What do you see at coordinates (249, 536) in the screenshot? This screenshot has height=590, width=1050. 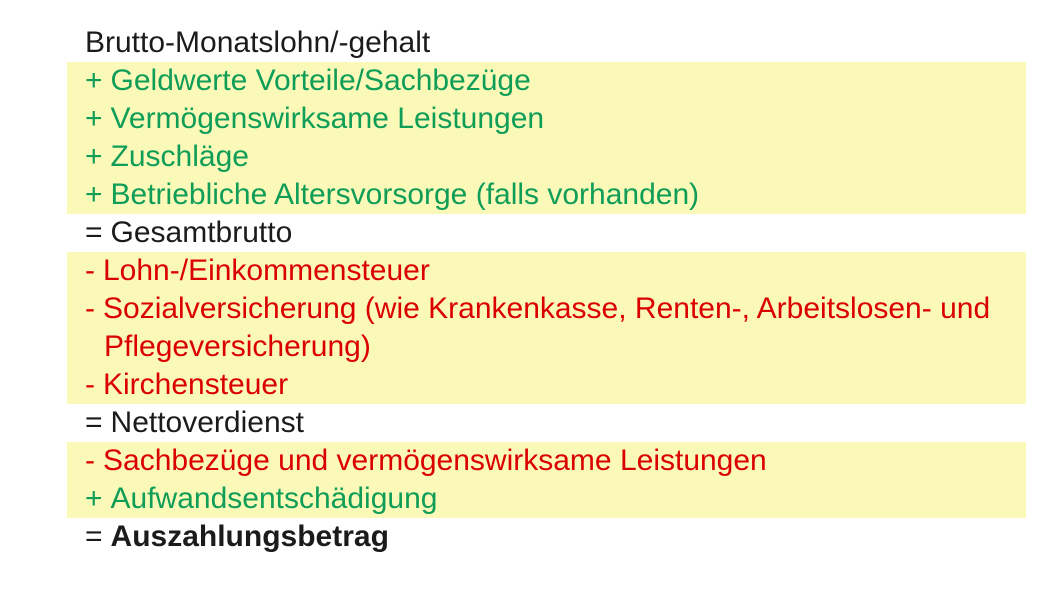 I see `line-text: Auszahlungsbetrag` at bounding box center [249, 536].